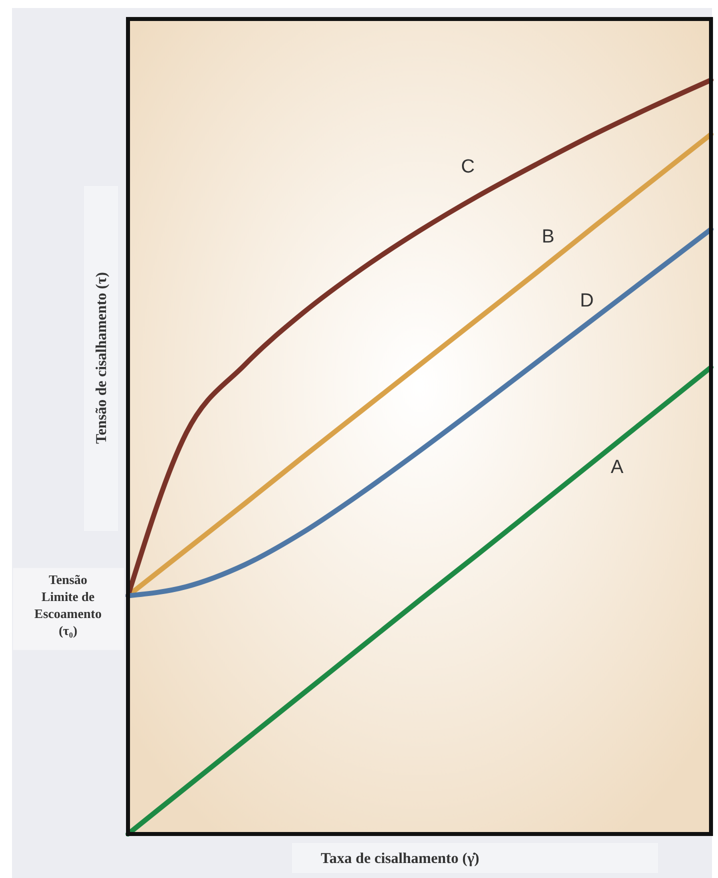 The height and width of the screenshot is (878, 718). Describe the element at coordinates (587, 301) in the screenshot. I see `series-label: D` at that location.